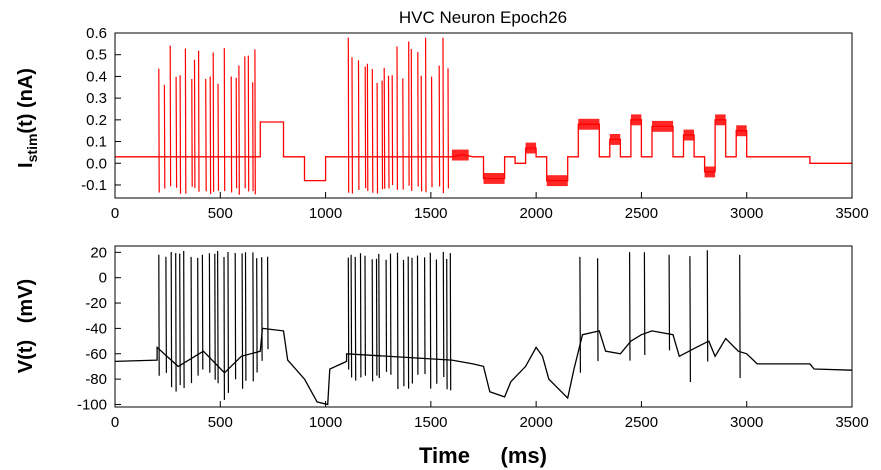 The image size is (881, 470). Describe the element at coordinates (26, 101) in the screenshot. I see `ylabel-rest: (t) (nA)` at that location.